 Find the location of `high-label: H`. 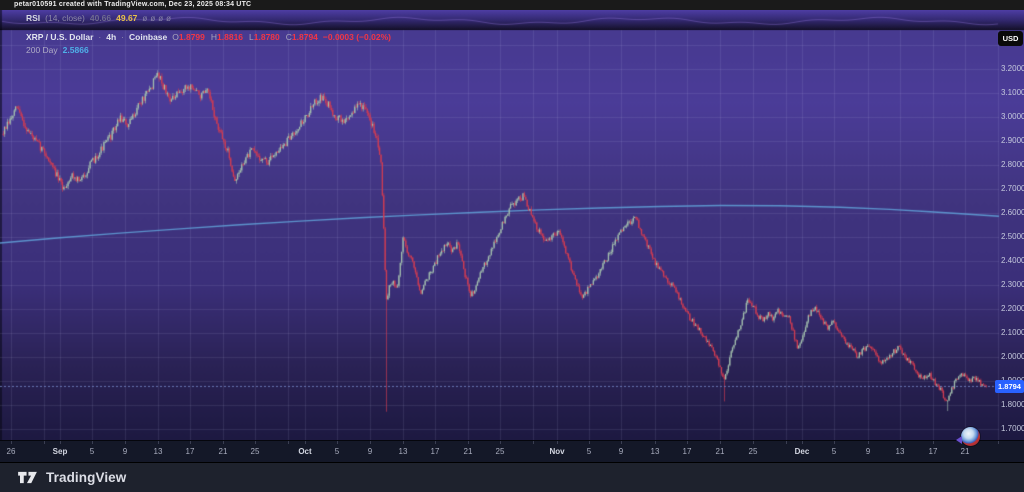

high-label: H is located at coordinates (214, 37).